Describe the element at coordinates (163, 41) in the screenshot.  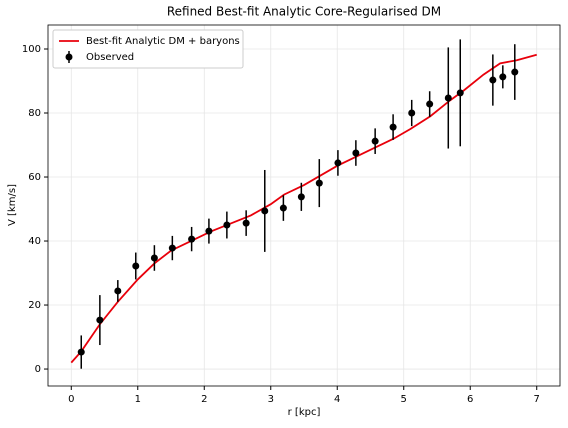
I see `legend-label: Best-fit Analytic DM + baryons` at that location.